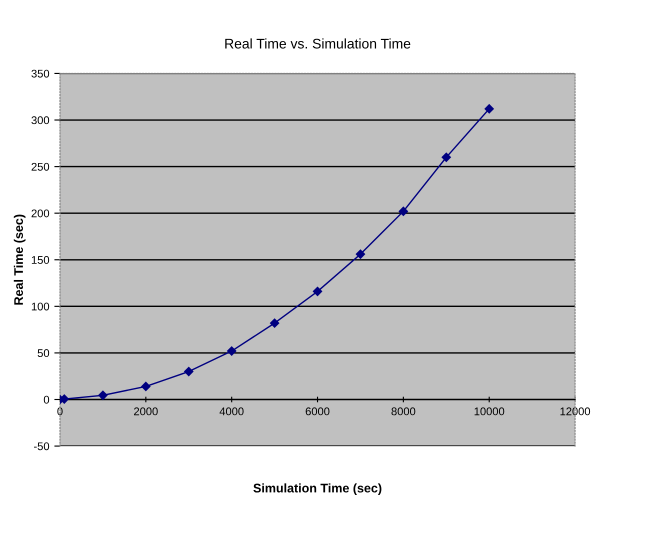  What do you see at coordinates (318, 411) in the screenshot?
I see `x-tick-label: 6000` at bounding box center [318, 411].